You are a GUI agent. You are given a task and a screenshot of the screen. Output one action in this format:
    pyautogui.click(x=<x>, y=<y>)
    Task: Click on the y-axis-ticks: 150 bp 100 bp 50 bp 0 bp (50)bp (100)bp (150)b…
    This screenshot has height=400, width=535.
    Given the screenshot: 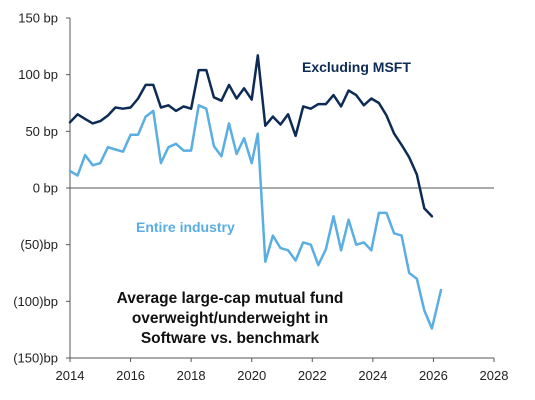 What is the action you would take?
    pyautogui.click(x=41, y=188)
    